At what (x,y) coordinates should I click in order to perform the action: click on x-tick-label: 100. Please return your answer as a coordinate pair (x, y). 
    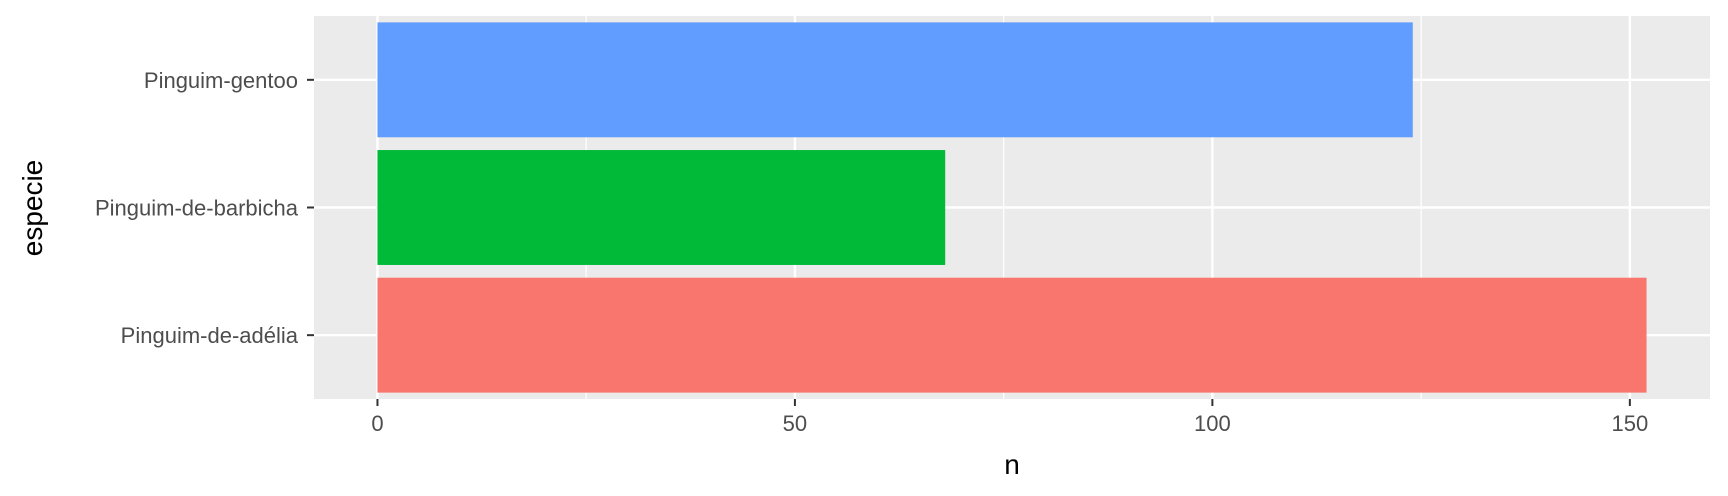
    Looking at the image, I should click on (1212, 423).